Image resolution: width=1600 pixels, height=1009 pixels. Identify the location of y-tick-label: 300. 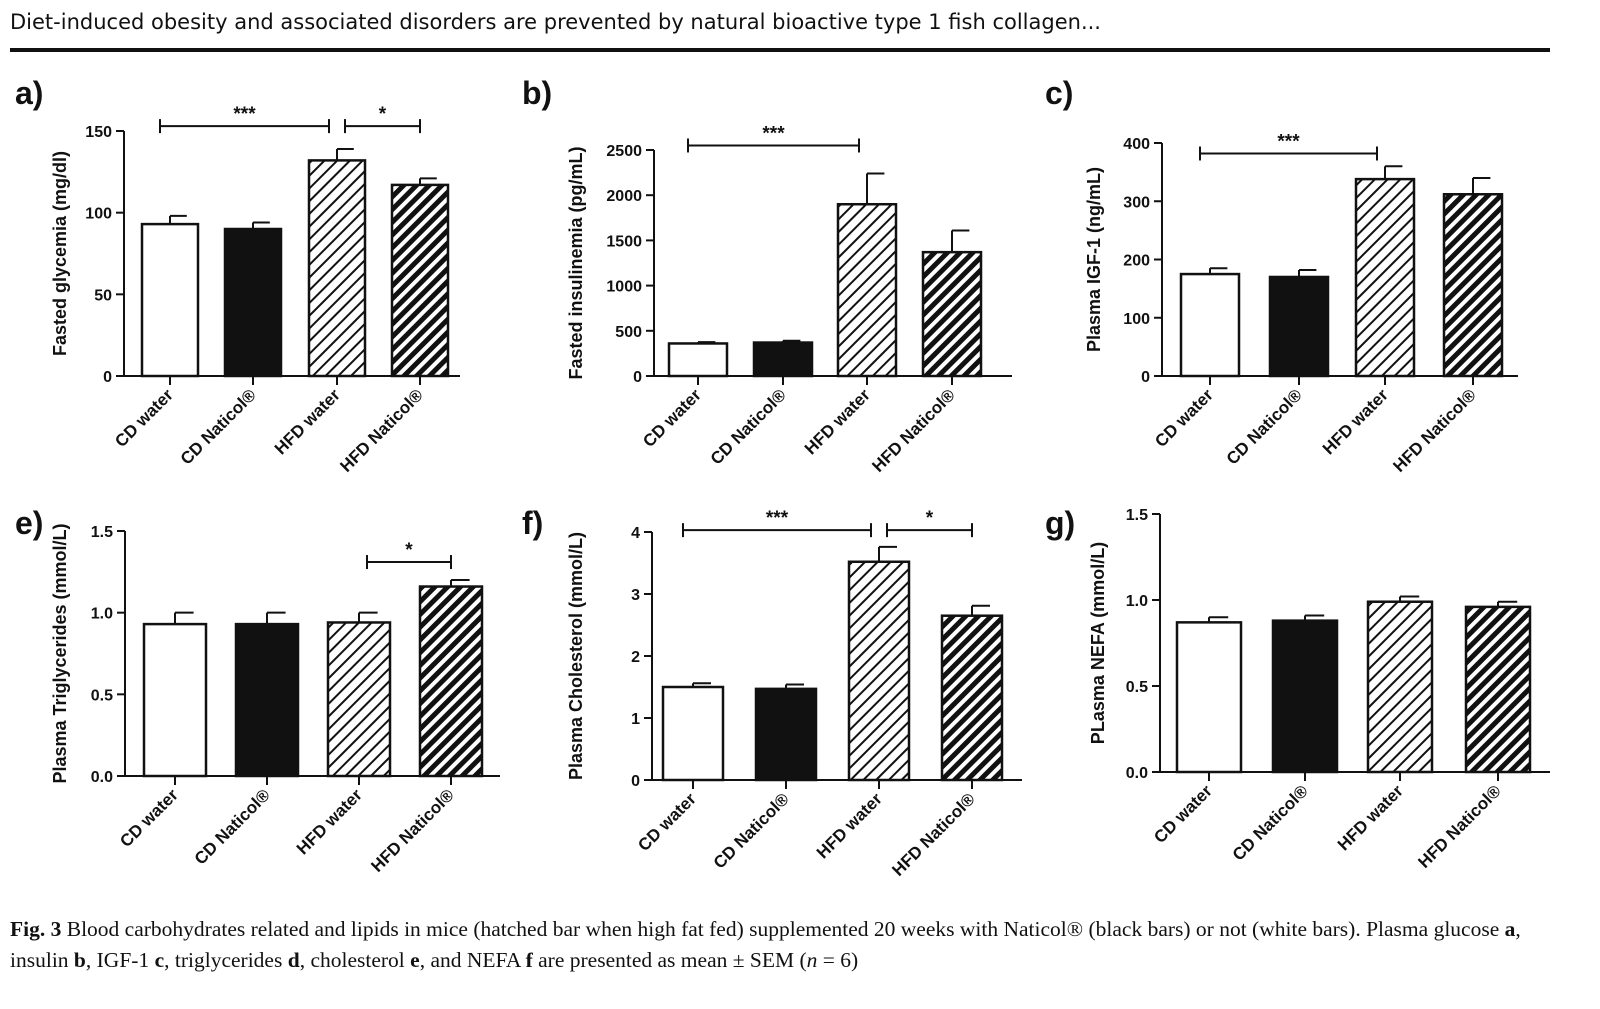
(1136, 202).